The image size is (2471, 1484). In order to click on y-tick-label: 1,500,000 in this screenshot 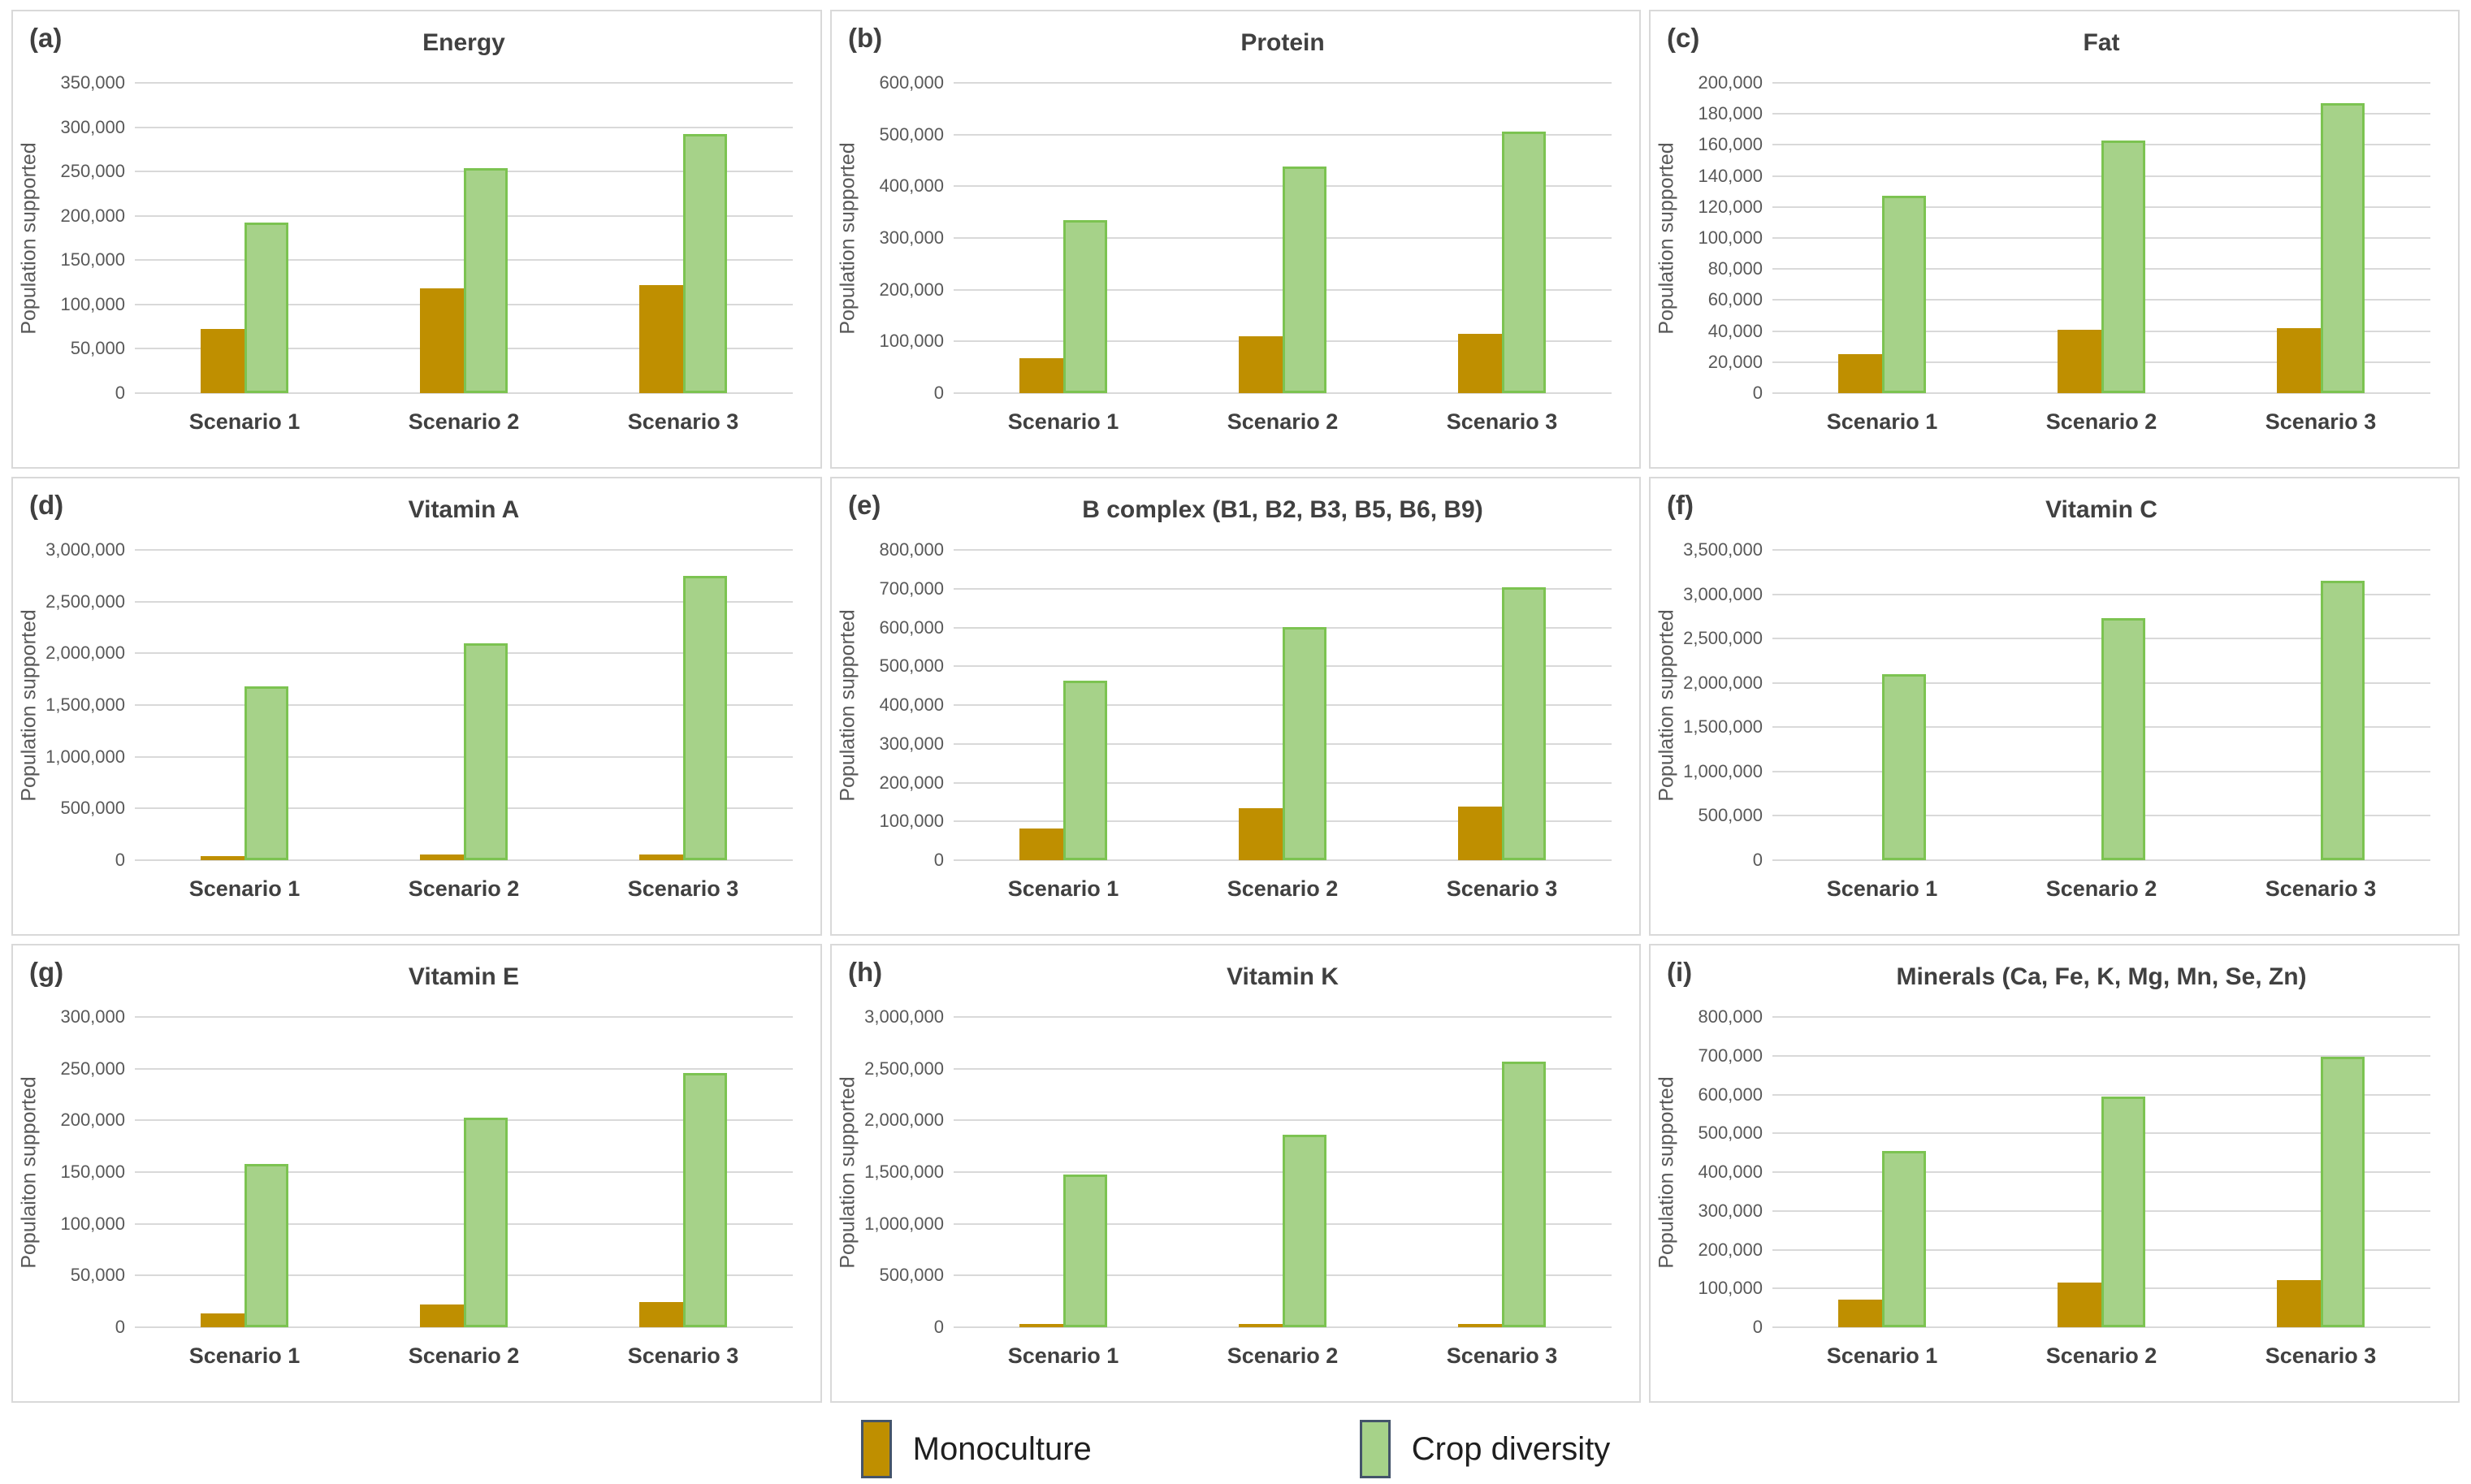, I will do `click(1723, 727)`.